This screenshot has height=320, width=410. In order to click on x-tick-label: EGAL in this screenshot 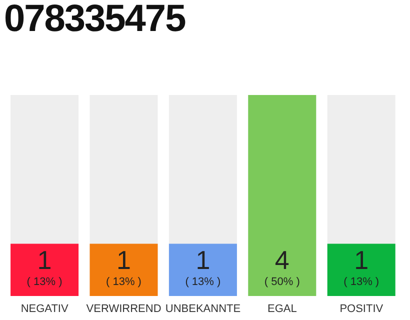, I will do `click(282, 308)`.